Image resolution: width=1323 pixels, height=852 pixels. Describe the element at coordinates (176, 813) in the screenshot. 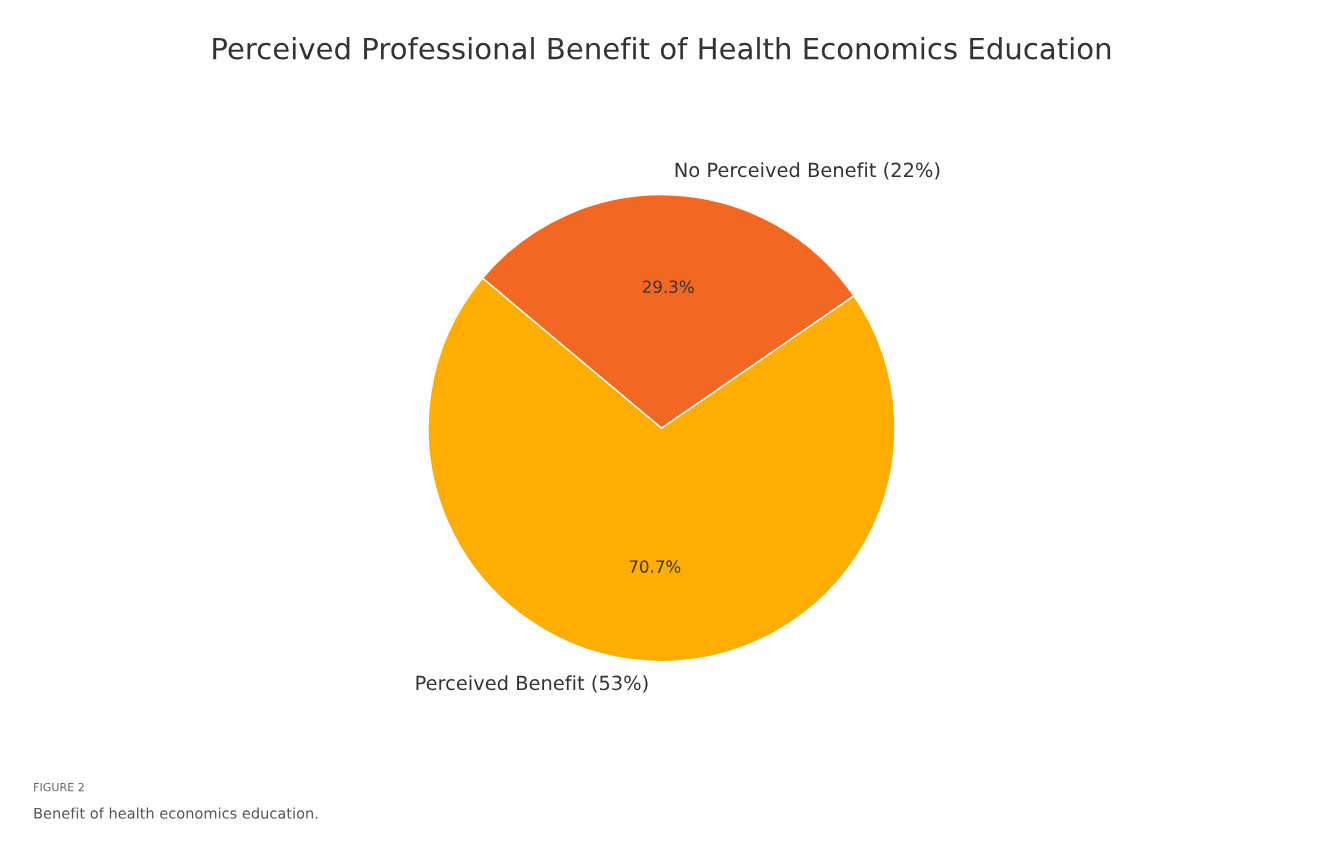

I see `text: Benefit of health economics education.` at that location.